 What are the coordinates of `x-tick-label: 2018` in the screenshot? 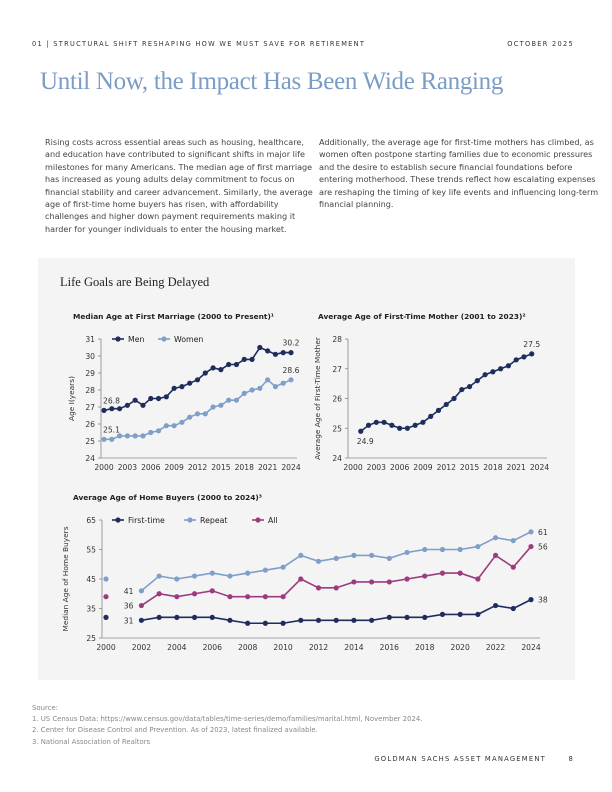 It's located at (244, 467).